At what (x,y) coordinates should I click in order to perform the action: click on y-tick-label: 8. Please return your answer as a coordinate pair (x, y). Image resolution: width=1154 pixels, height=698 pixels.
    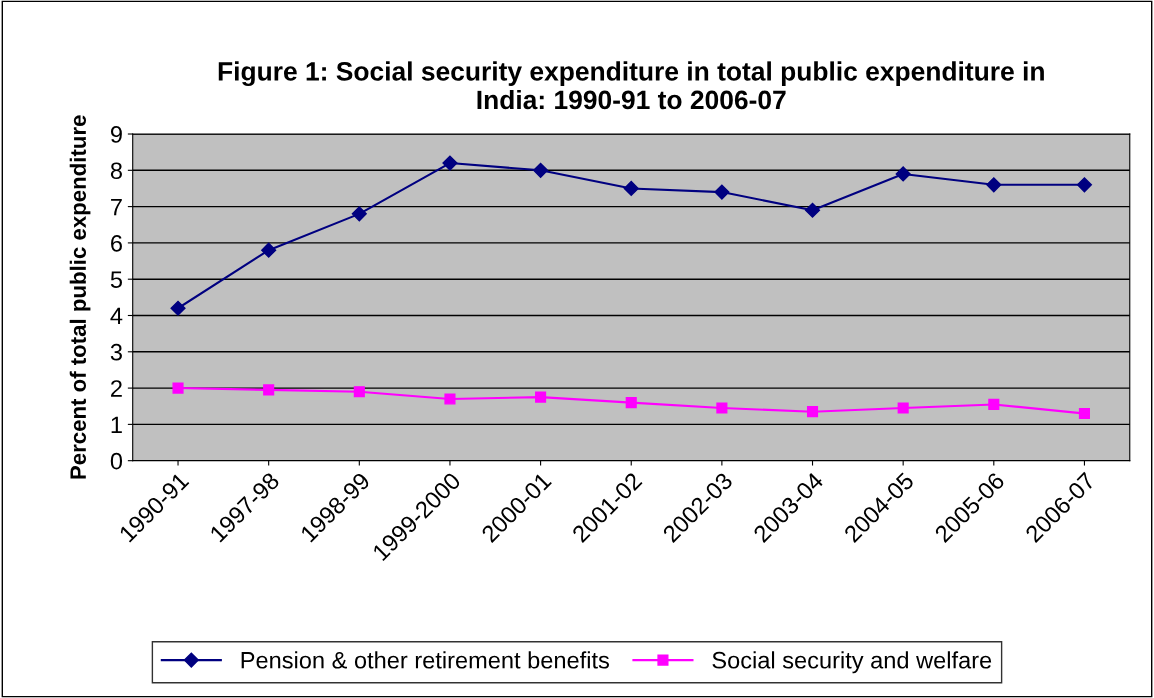
    Looking at the image, I should click on (116, 171).